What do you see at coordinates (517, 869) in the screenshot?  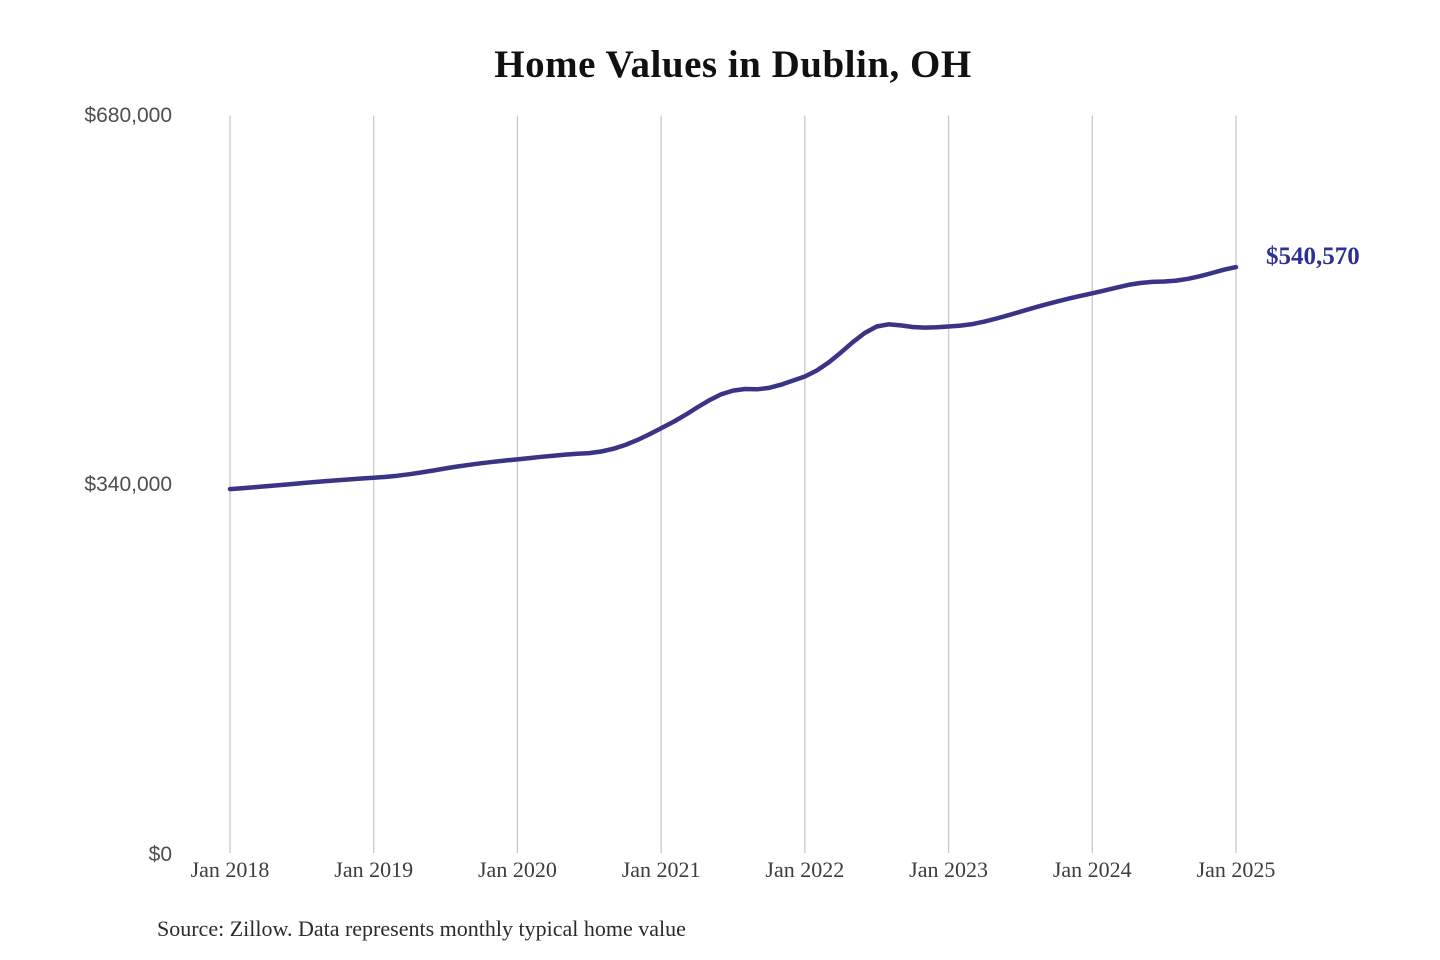 I see `x-axis-tick-label: Jan 2020` at bounding box center [517, 869].